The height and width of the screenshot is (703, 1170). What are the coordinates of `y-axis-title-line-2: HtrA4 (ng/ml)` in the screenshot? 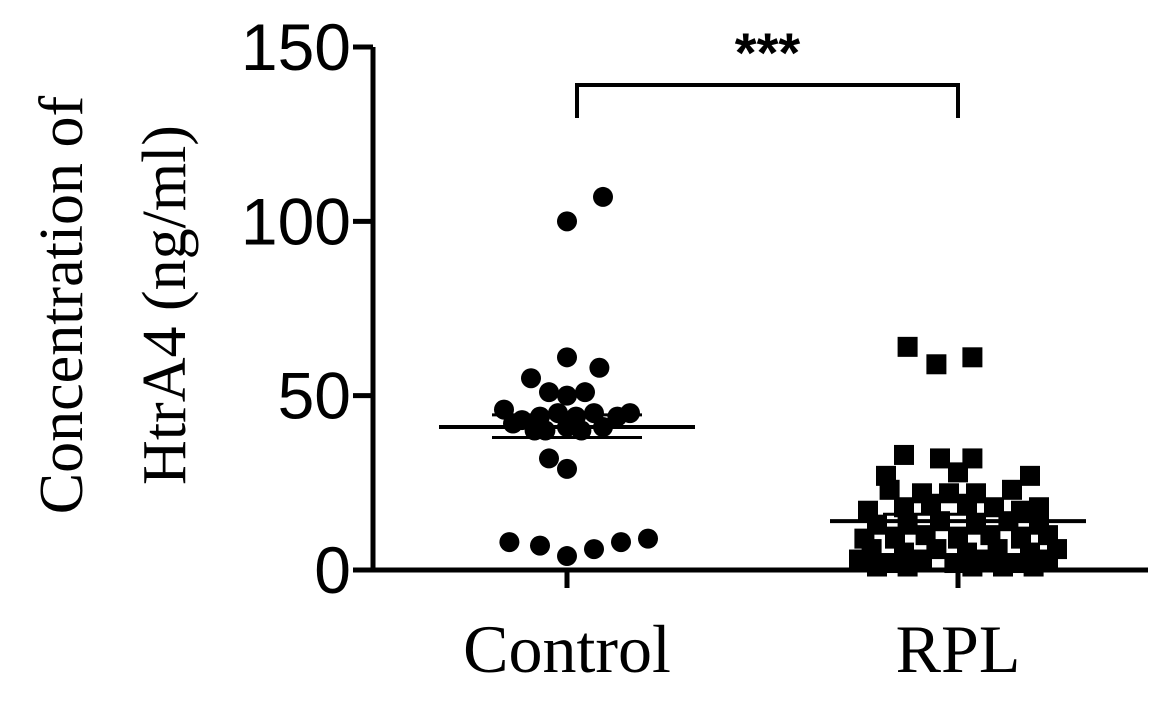 It's located at (165, 305).